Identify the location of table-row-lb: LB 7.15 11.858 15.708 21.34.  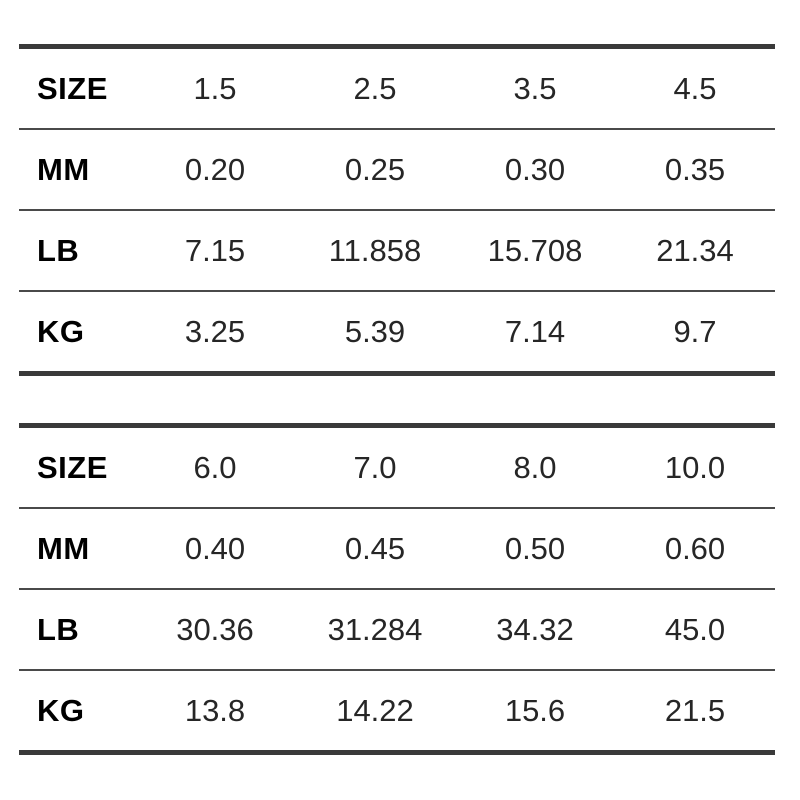
(397, 249).